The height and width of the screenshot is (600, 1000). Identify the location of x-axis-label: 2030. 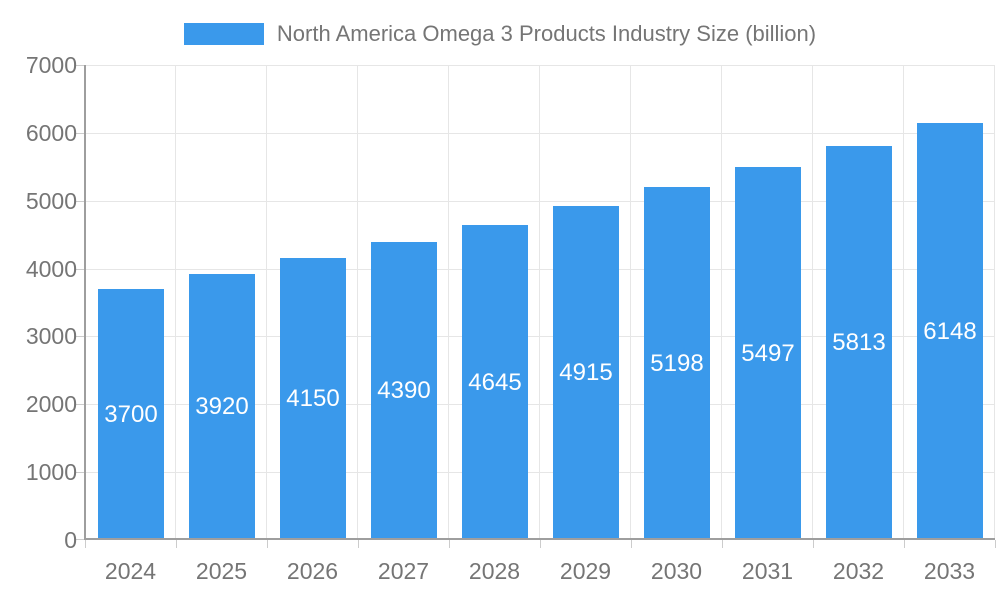
(676, 571).